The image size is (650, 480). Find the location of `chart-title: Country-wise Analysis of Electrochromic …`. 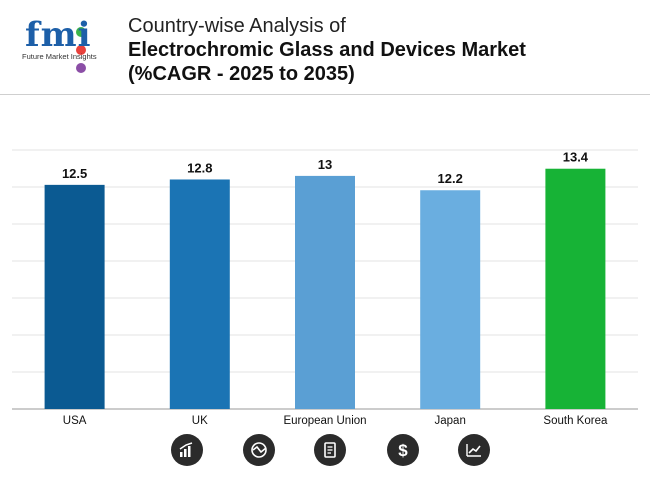

chart-title: Country-wise Analysis of Electrochromic … is located at coordinates (327, 50).